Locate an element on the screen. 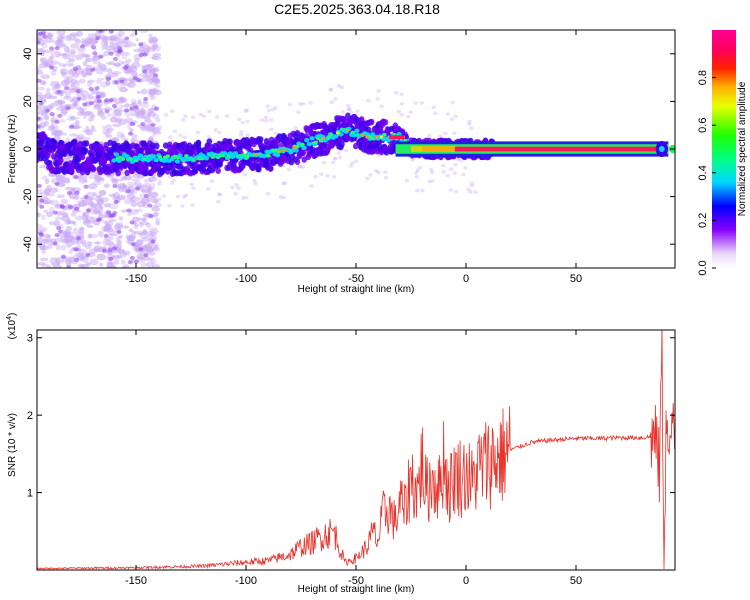 The image size is (750, 600). hot-blob is located at coordinates (362, 135).